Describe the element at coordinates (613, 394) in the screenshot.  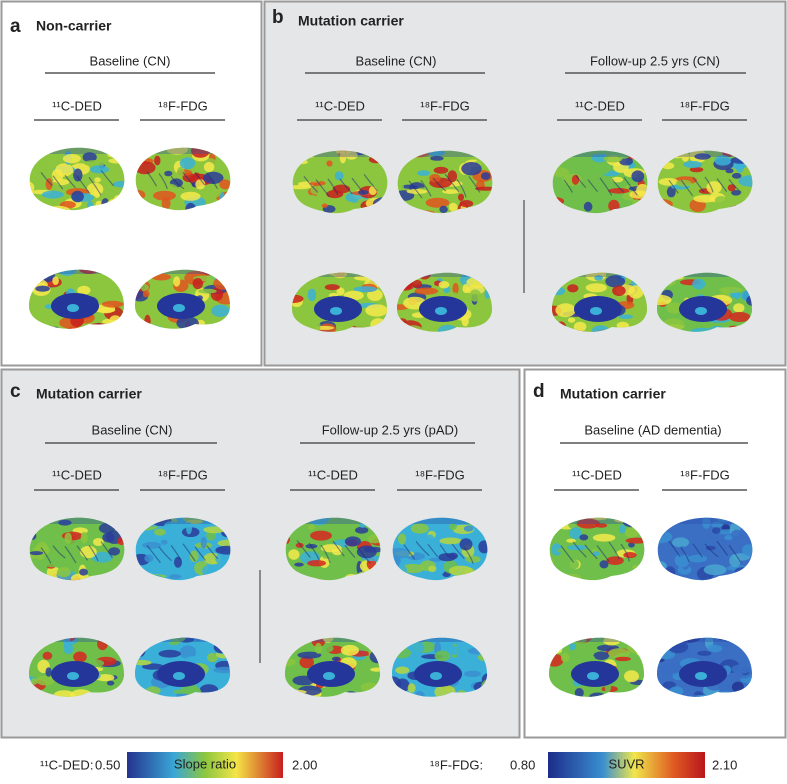
I see `panel-title: Mutation carrier` at that location.